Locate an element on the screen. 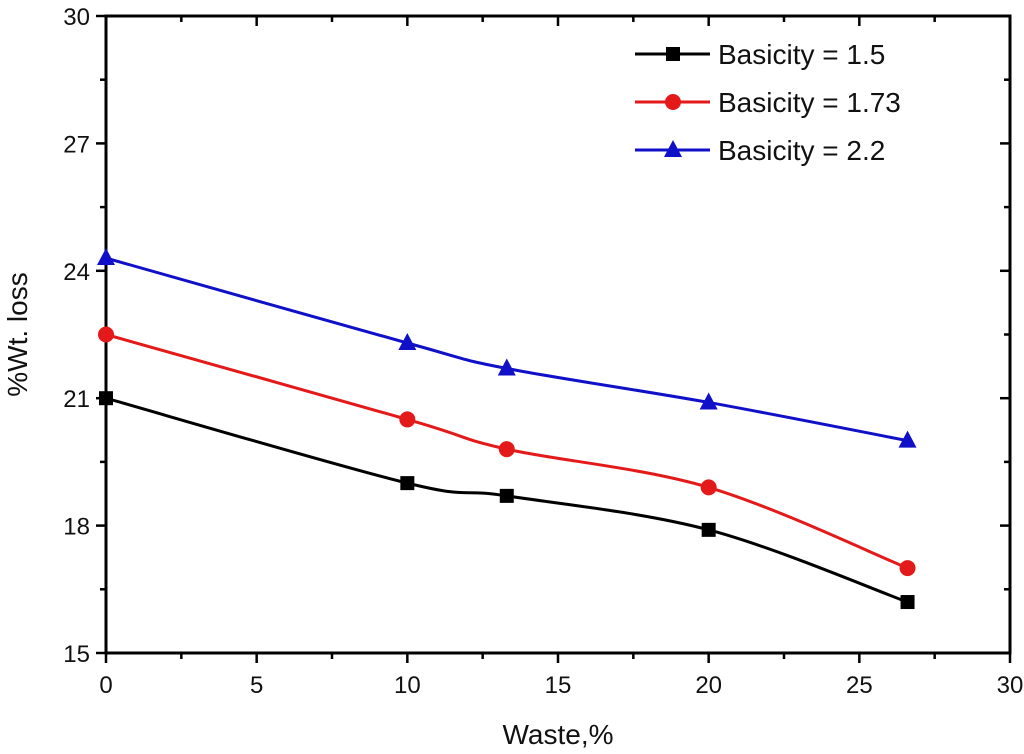  x-tick-label: 20 is located at coordinates (708, 685).